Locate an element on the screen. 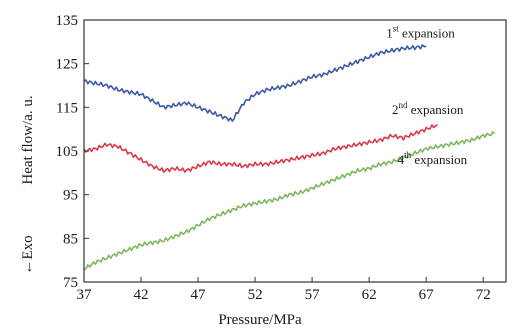 The width and height of the screenshot is (522, 334). y-tick-label: 95 is located at coordinates (70, 196).